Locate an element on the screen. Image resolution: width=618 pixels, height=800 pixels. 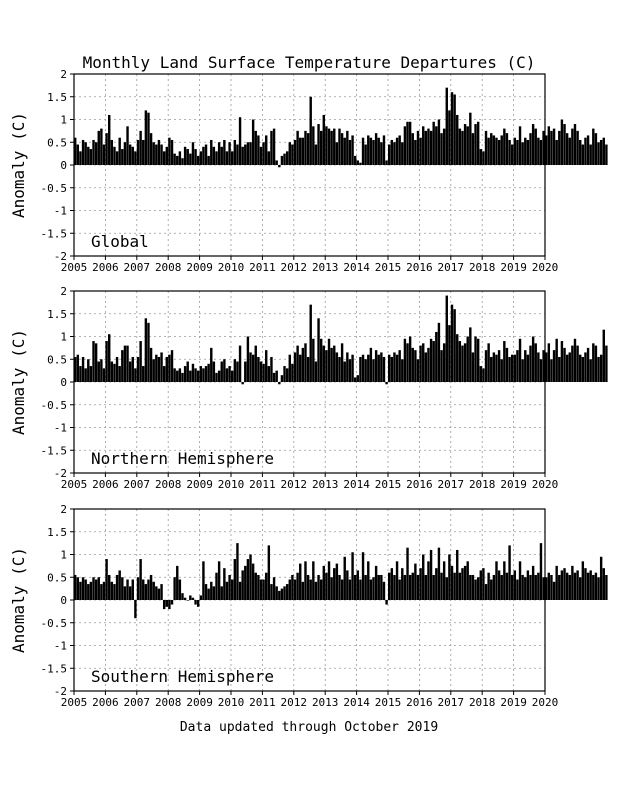
x-tick-label: 2016 is located at coordinates (419, 484).